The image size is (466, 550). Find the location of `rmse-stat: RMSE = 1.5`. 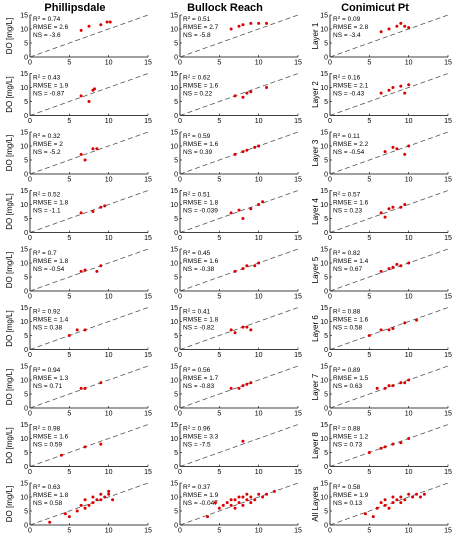

rmse-stat: RMSE = 1.5 is located at coordinates (351, 378).